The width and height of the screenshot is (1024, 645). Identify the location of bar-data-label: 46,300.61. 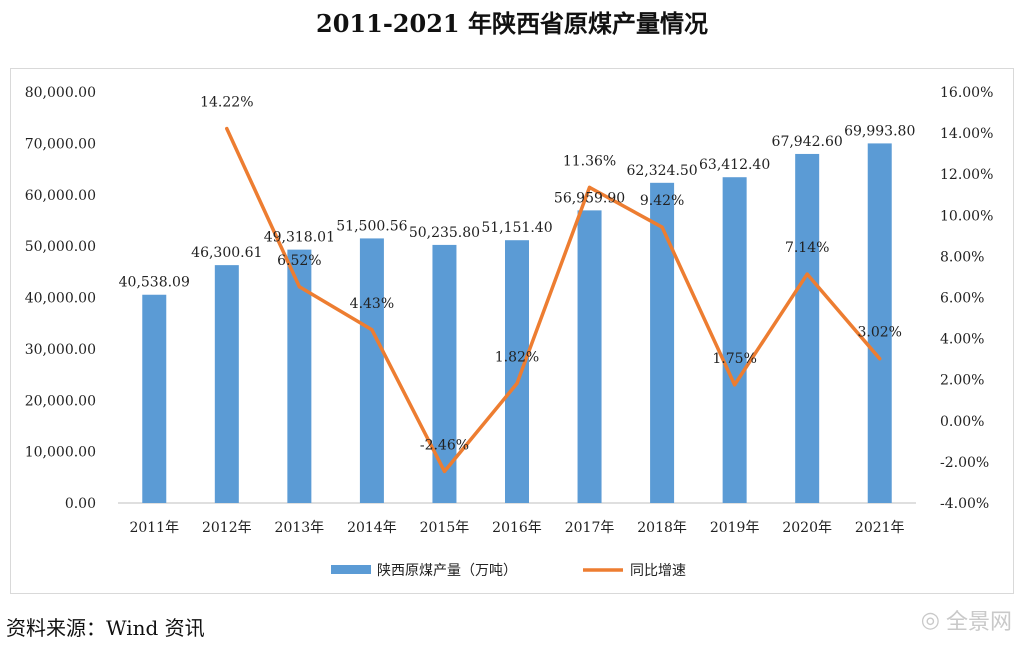
(226, 253).